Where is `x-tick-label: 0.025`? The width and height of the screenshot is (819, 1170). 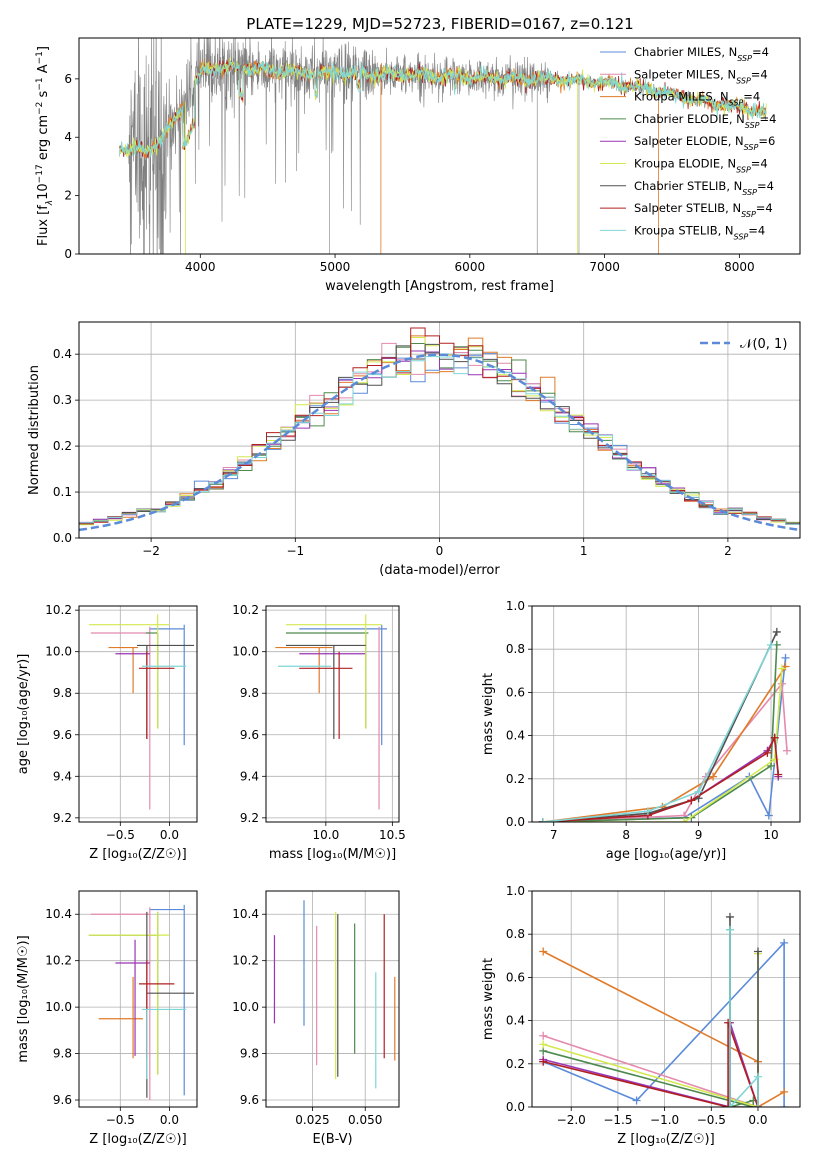 x-tick-label: 0.025 is located at coordinates (312, 1120).